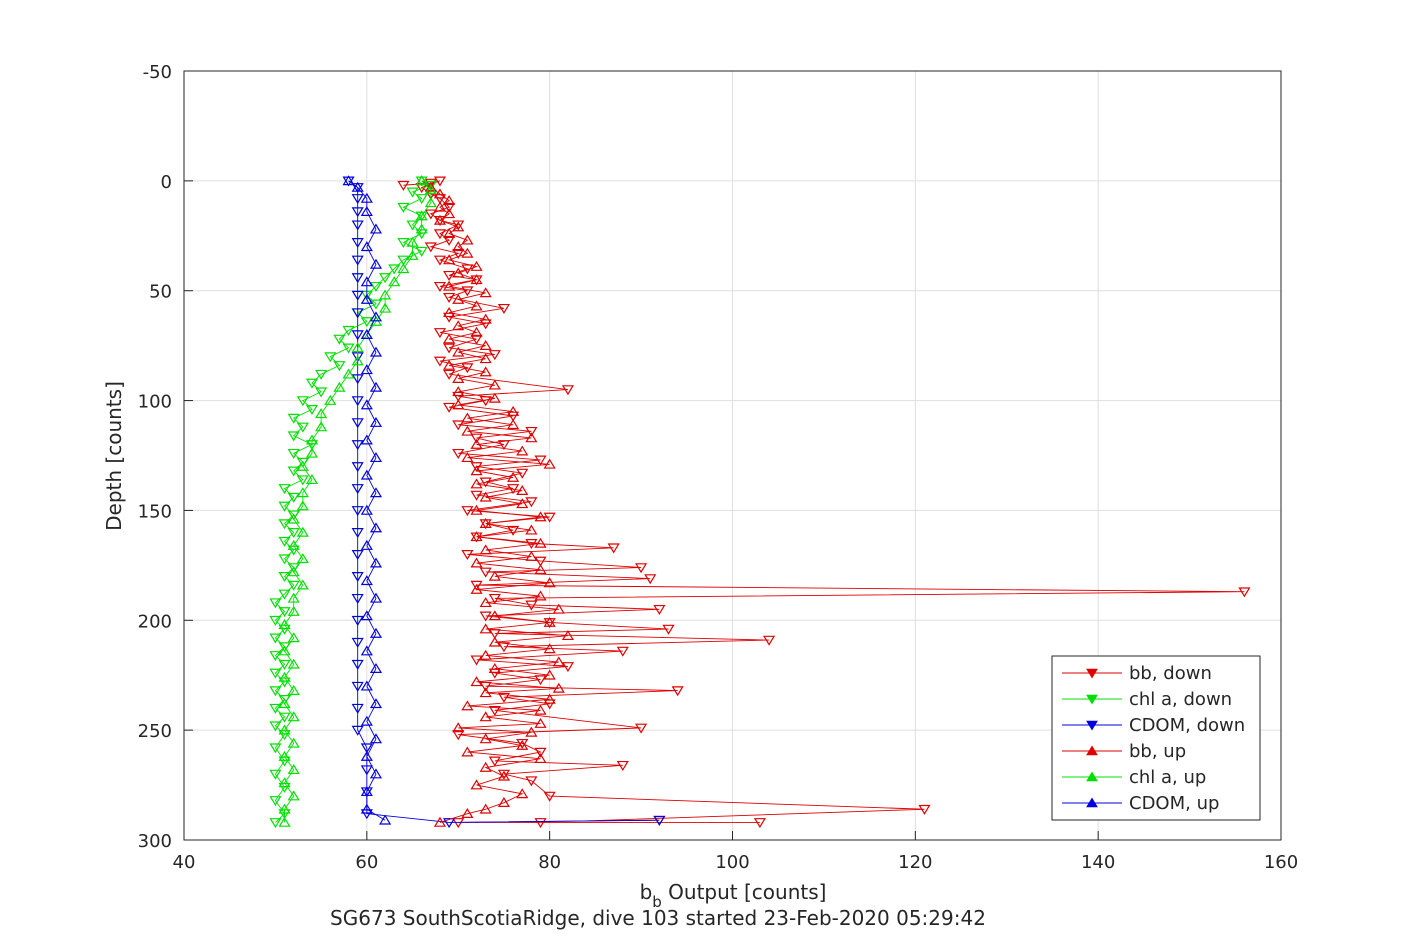 Image resolution: width=1417 pixels, height=949 pixels. I want to click on x-tick-label: 160, so click(1281, 862).